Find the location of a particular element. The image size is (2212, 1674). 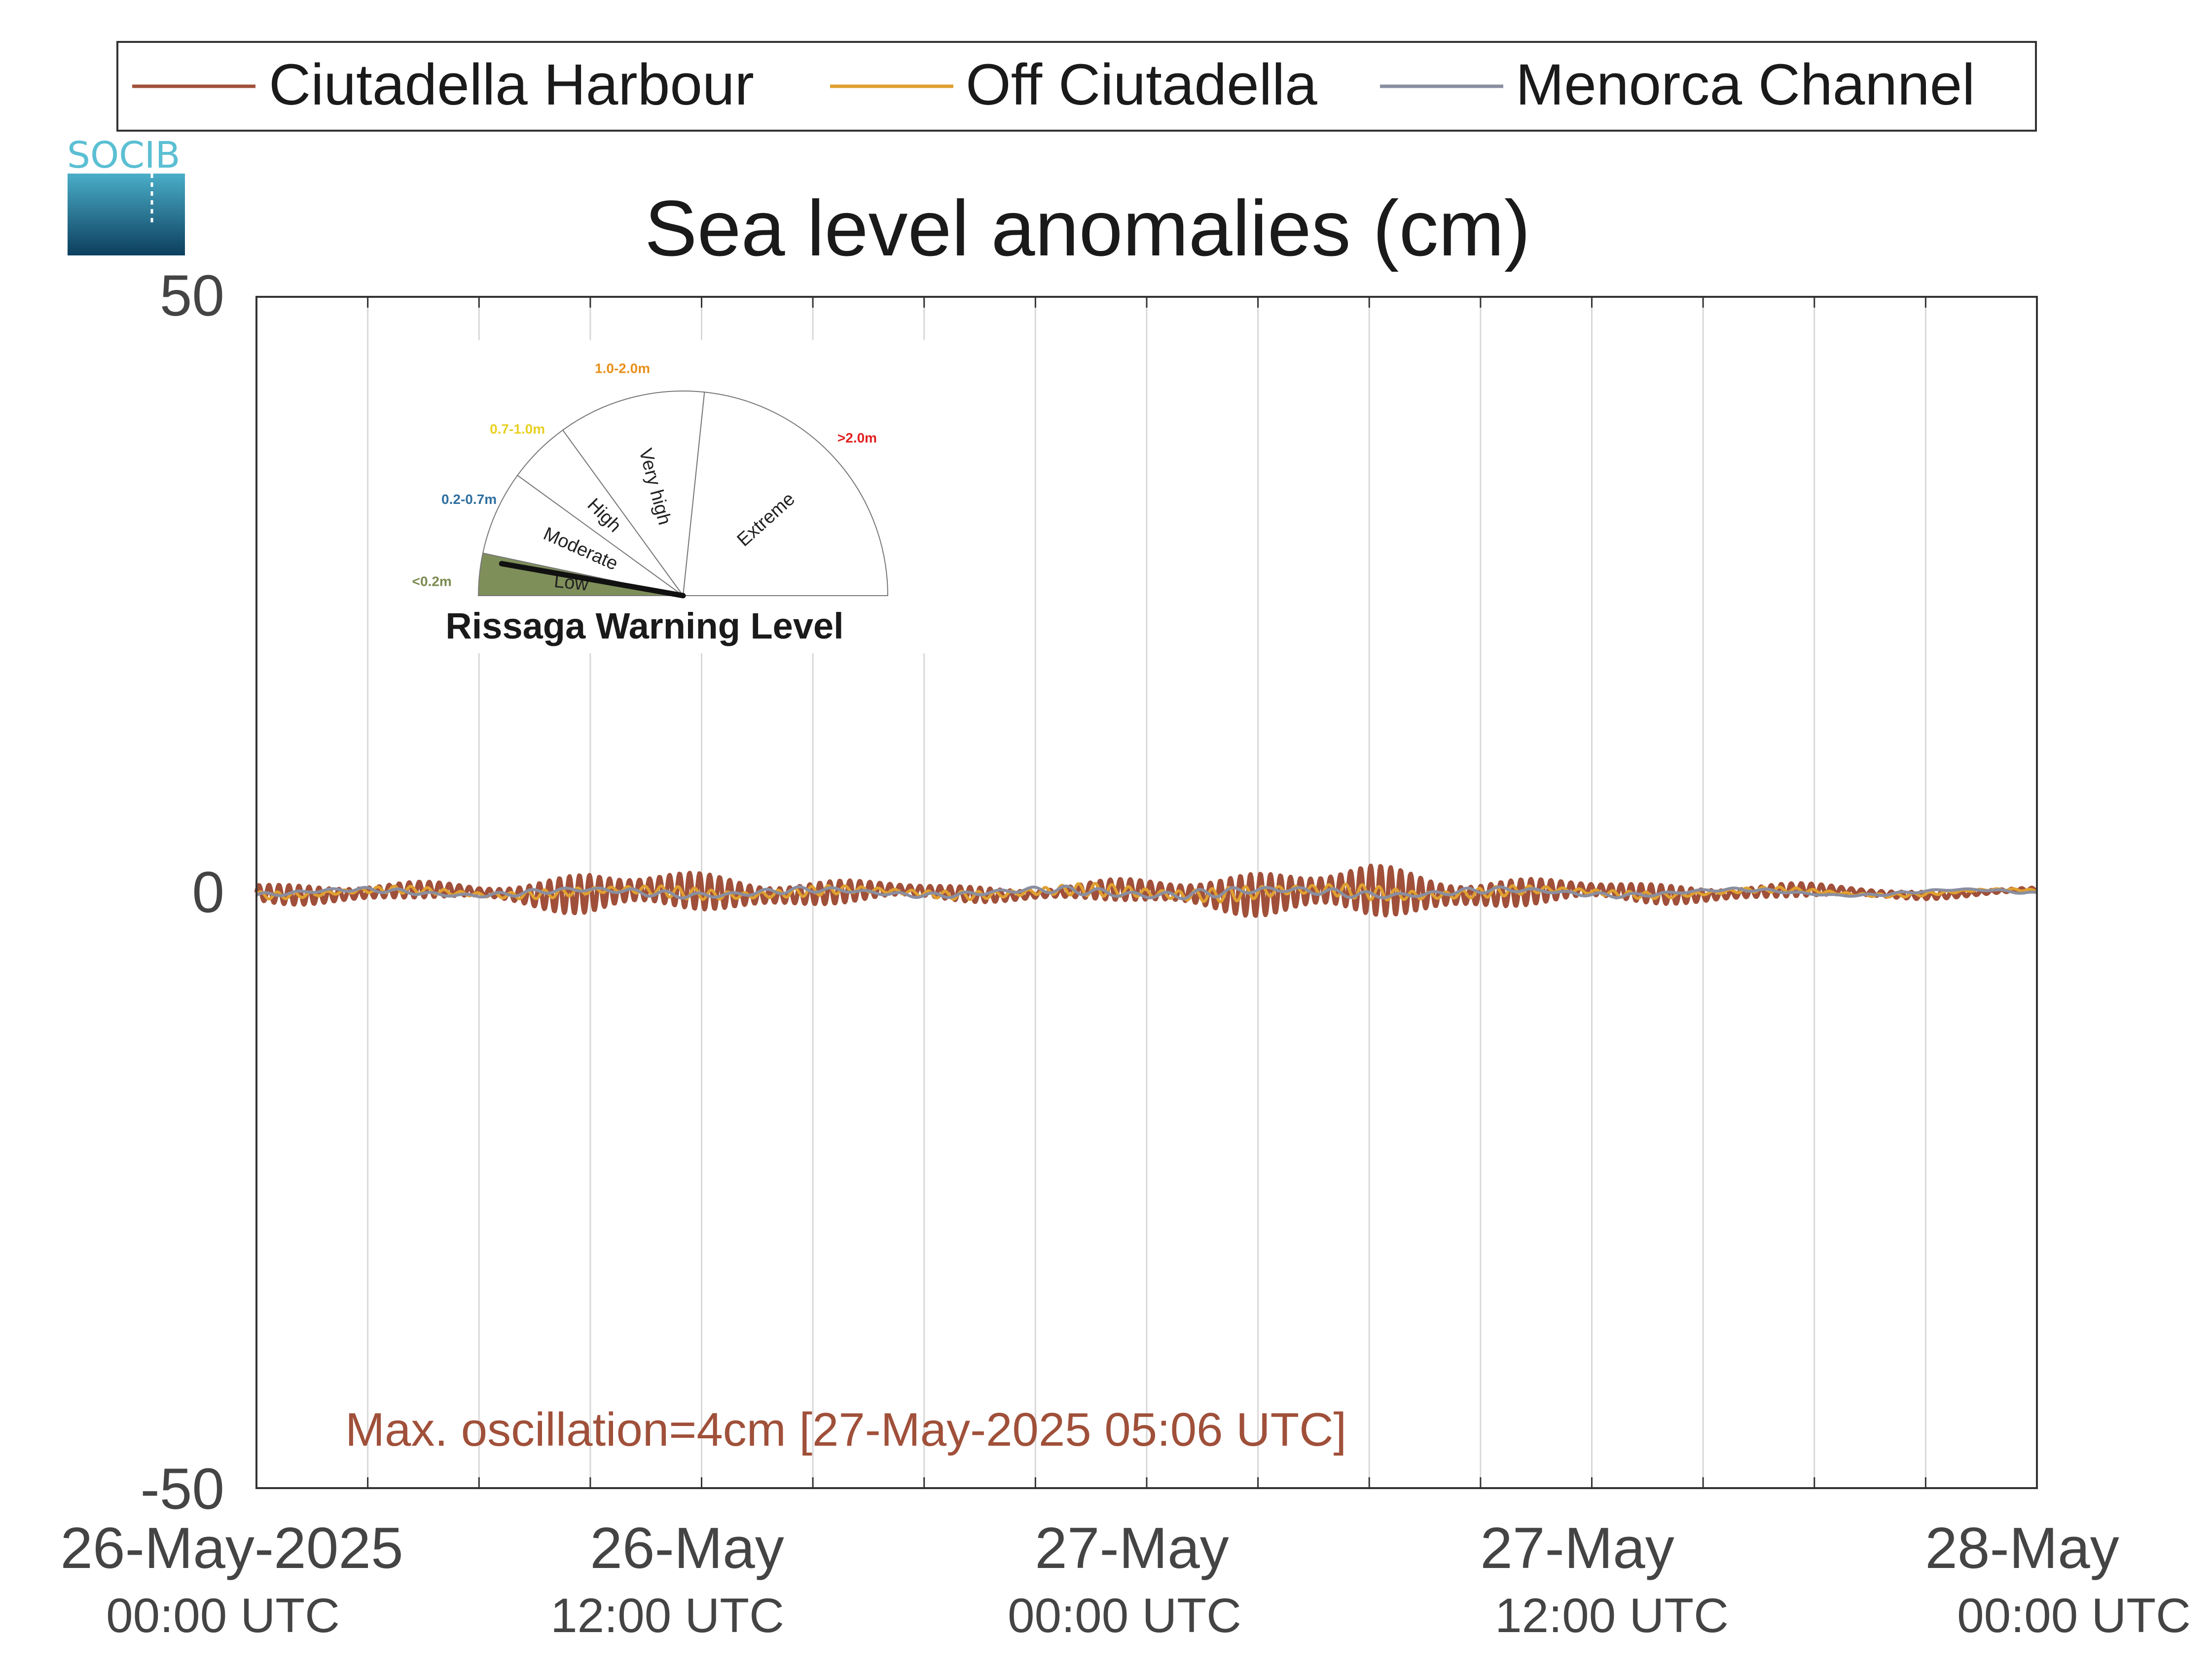

x-tick-time-1: 12:00 UTC is located at coordinates (667, 1615).